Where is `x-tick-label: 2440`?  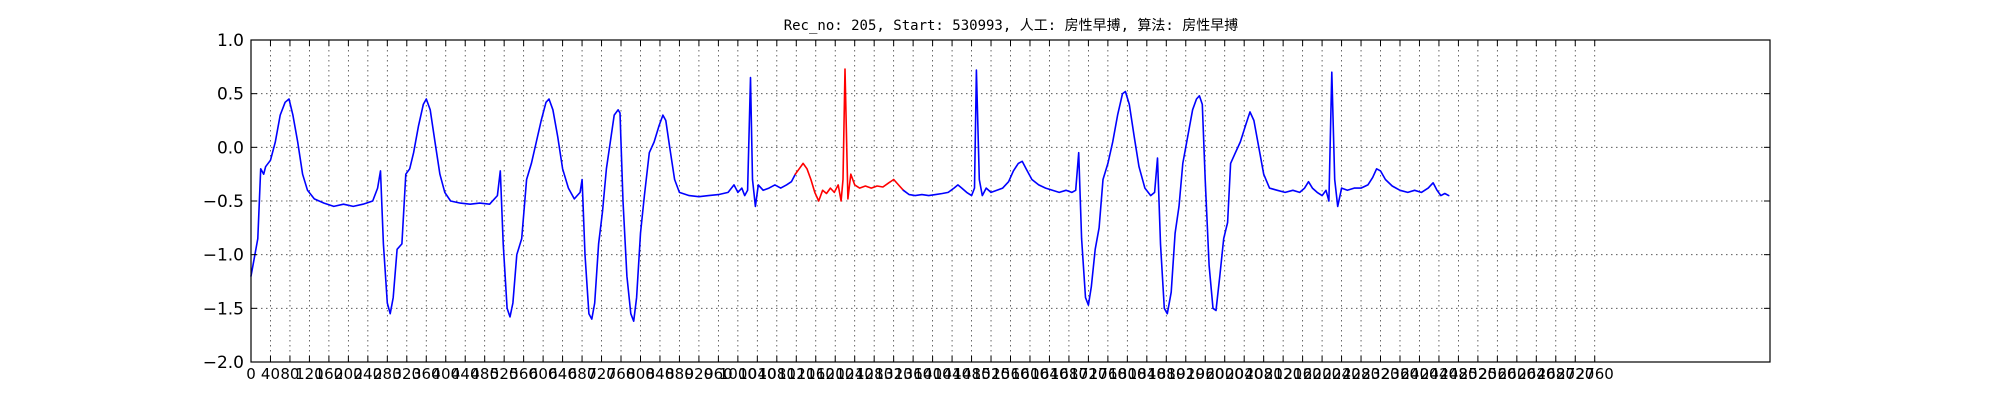 x-tick-label: 2440 is located at coordinates (1439, 374).